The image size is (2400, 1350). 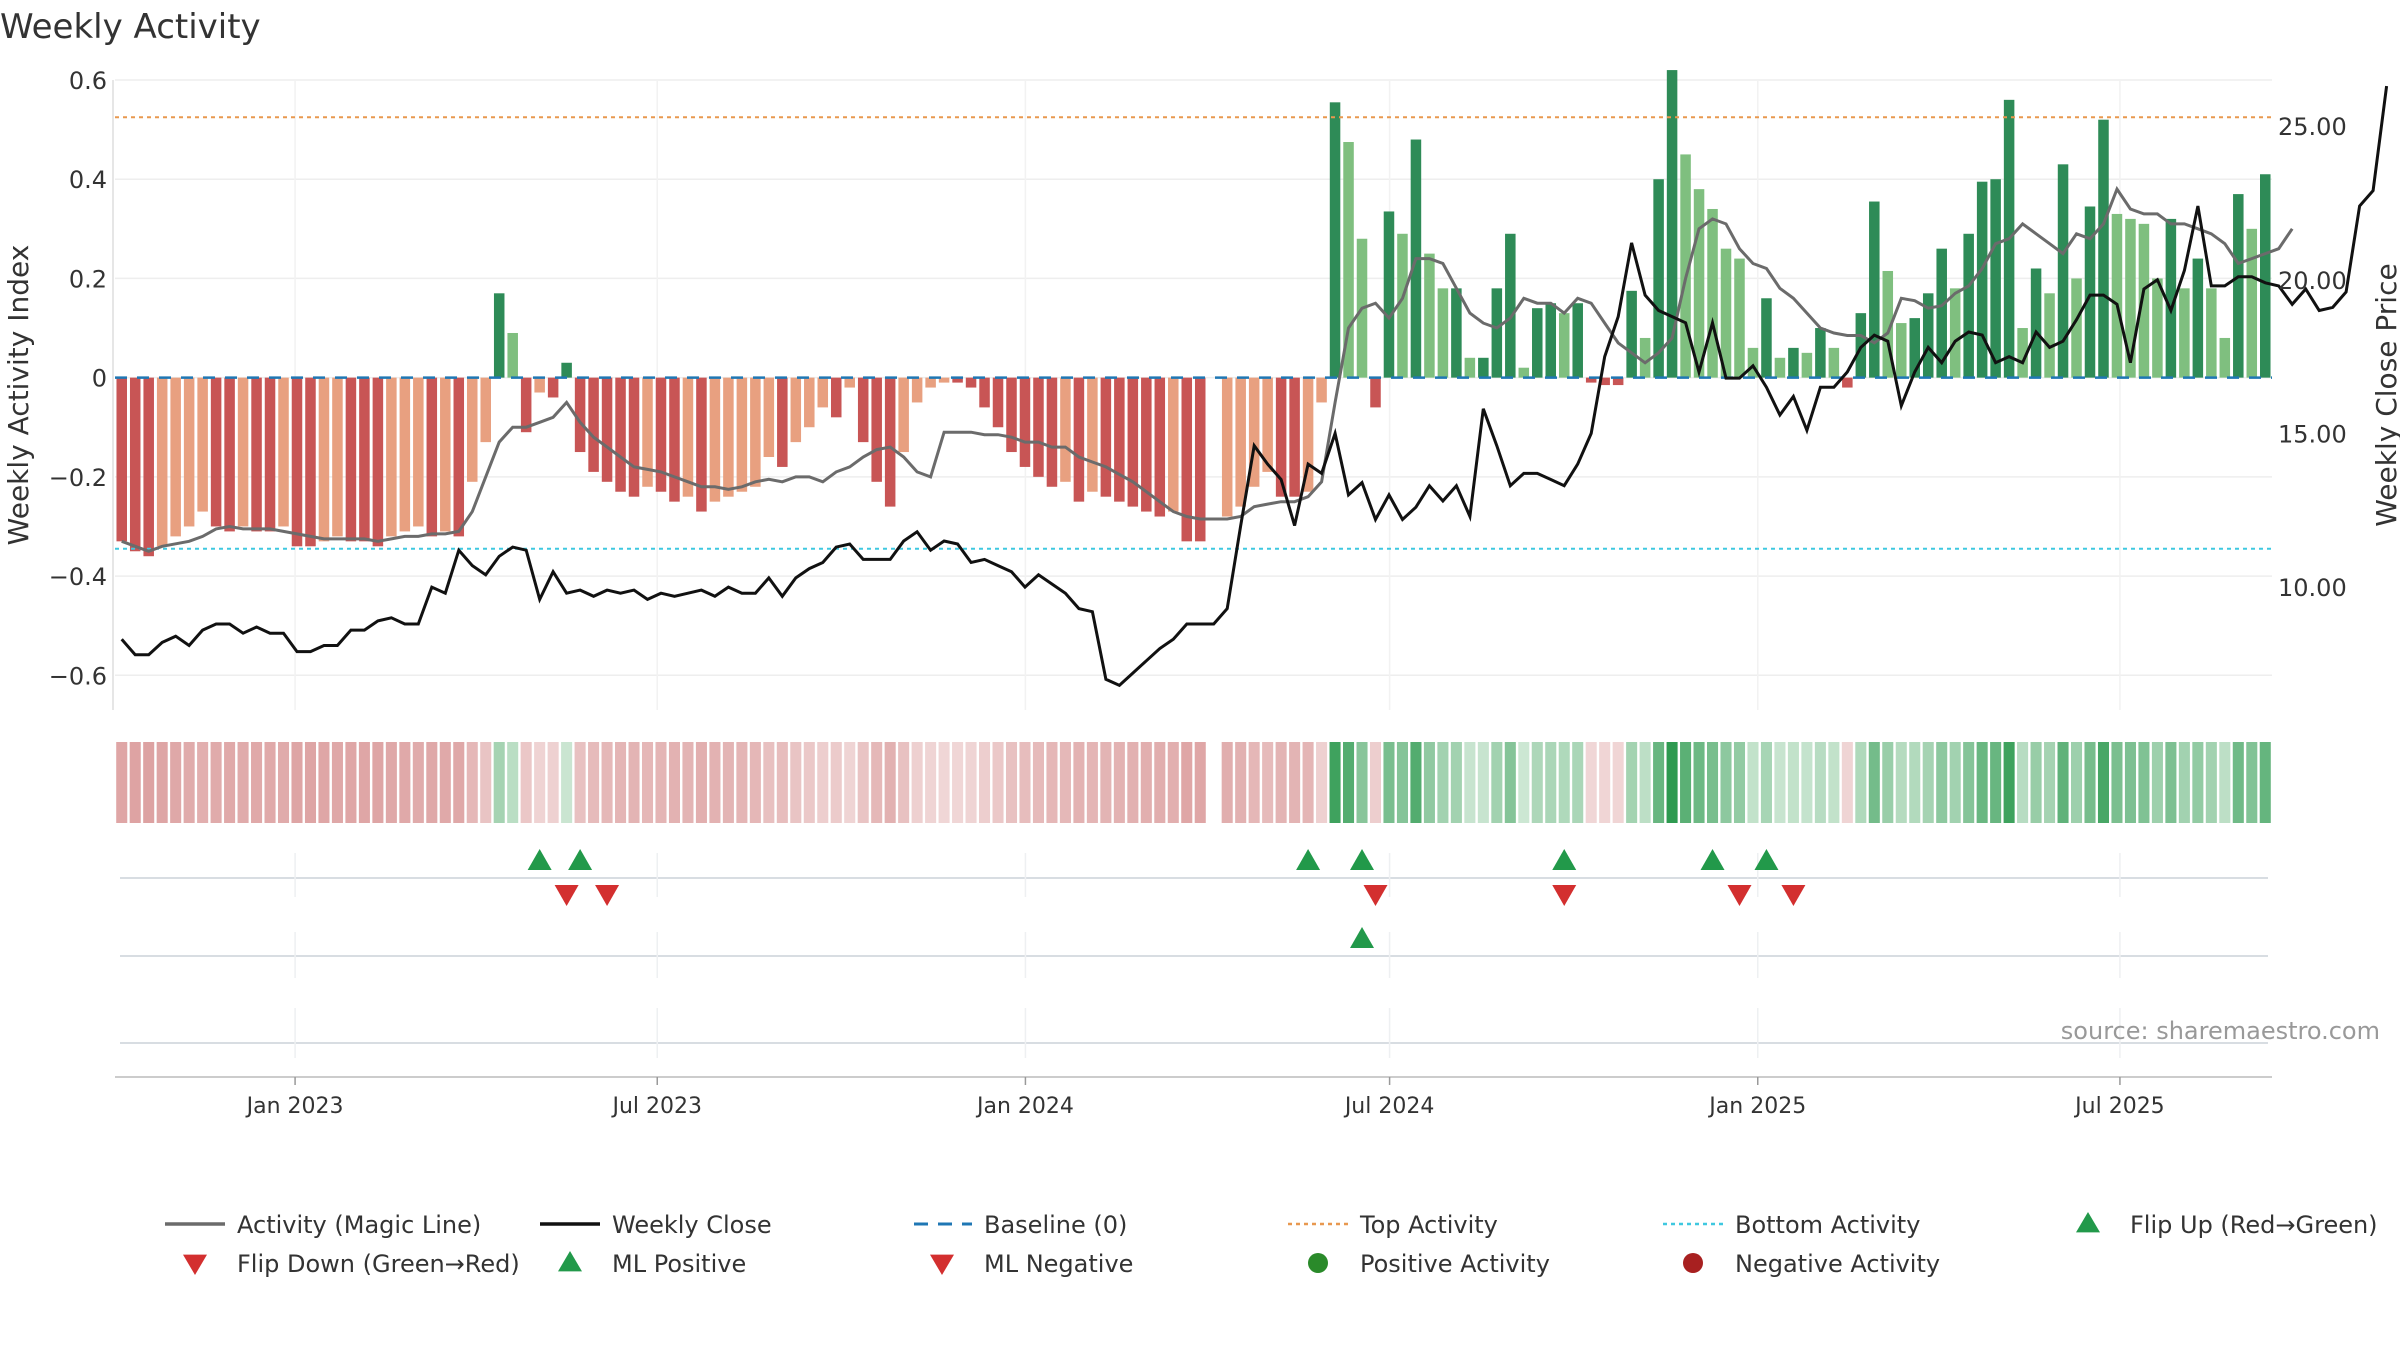 What do you see at coordinates (323, 1225) in the screenshot?
I see `legend-item: Activity (Magic Line)` at bounding box center [323, 1225].